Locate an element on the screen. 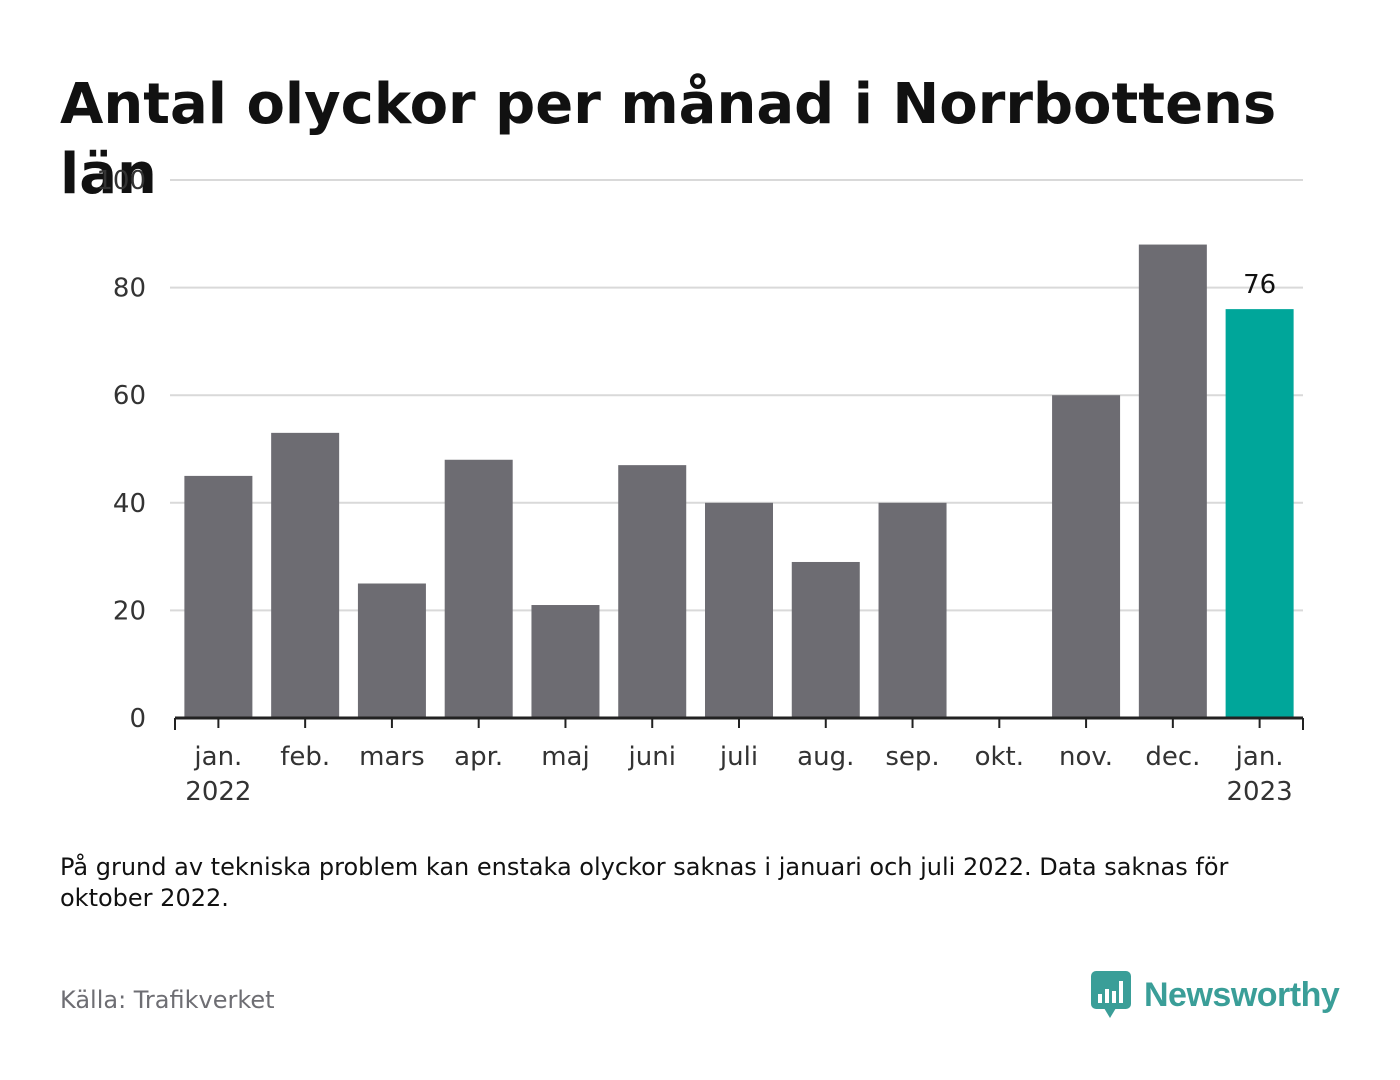  brand-logo: Newsworthy is located at coordinates (1215, 995).